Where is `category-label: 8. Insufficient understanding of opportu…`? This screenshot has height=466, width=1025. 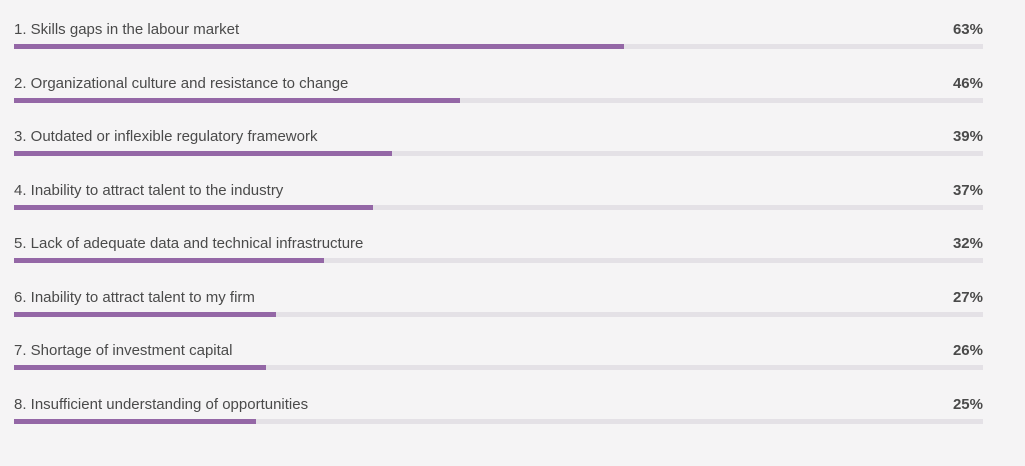 category-label: 8. Insufficient understanding of opportu… is located at coordinates (161, 404).